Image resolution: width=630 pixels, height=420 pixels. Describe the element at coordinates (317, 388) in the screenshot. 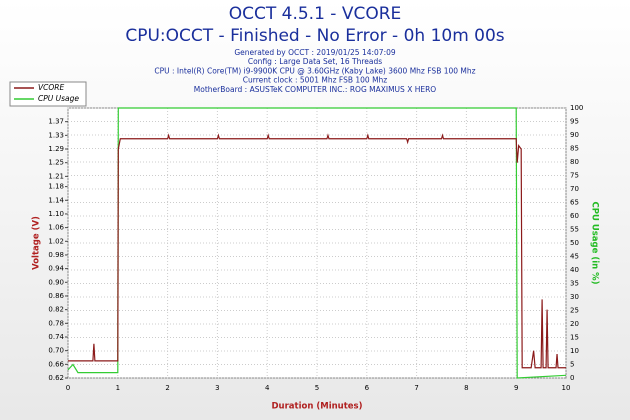

I see `x-tick-label: 5` at that location.